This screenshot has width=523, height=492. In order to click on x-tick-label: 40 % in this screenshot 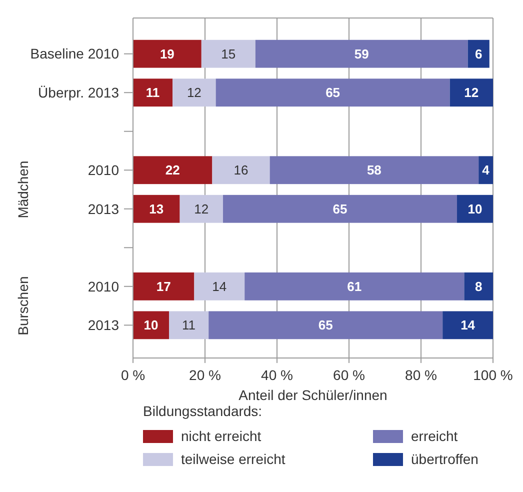, I will do `click(277, 375)`.